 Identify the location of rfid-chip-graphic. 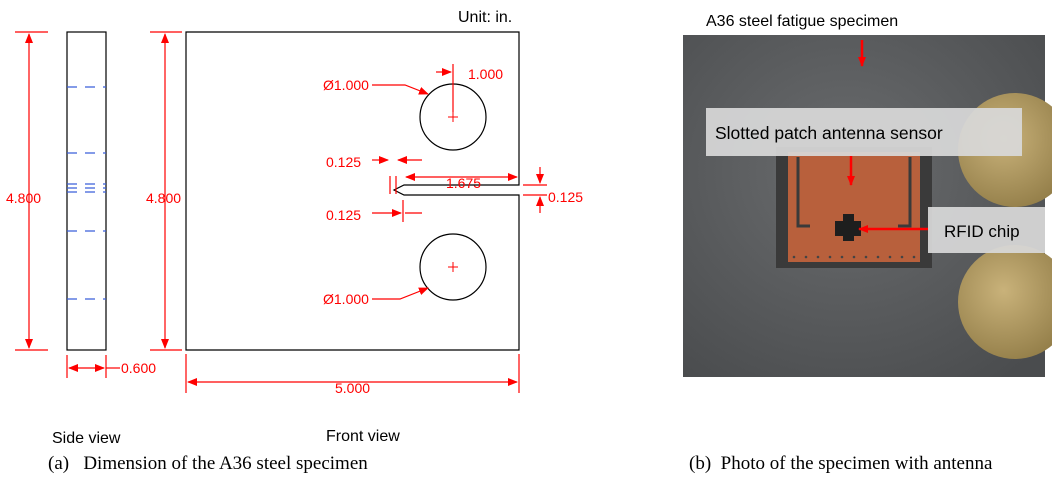
(848, 227).